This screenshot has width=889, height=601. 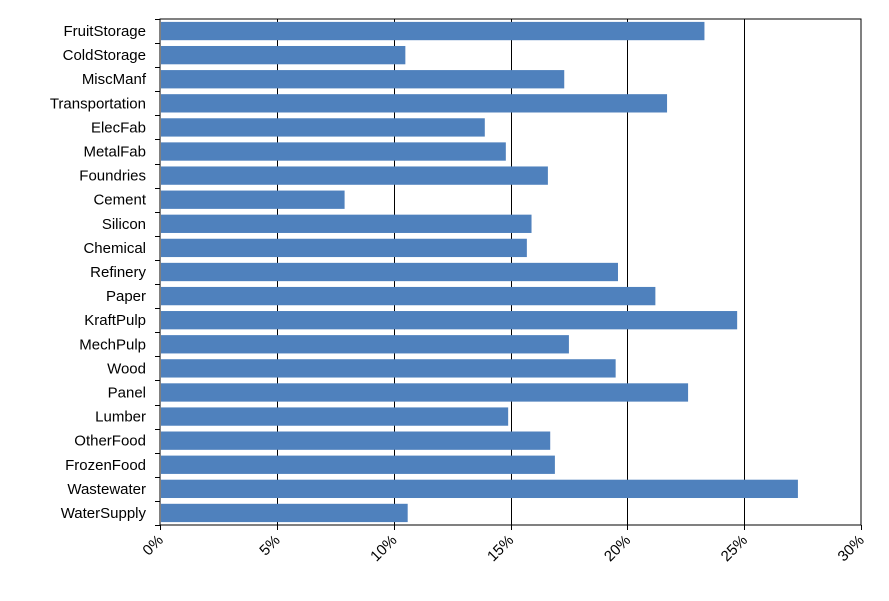 What do you see at coordinates (114, 152) in the screenshot?
I see `category-label: MetalFab` at bounding box center [114, 152].